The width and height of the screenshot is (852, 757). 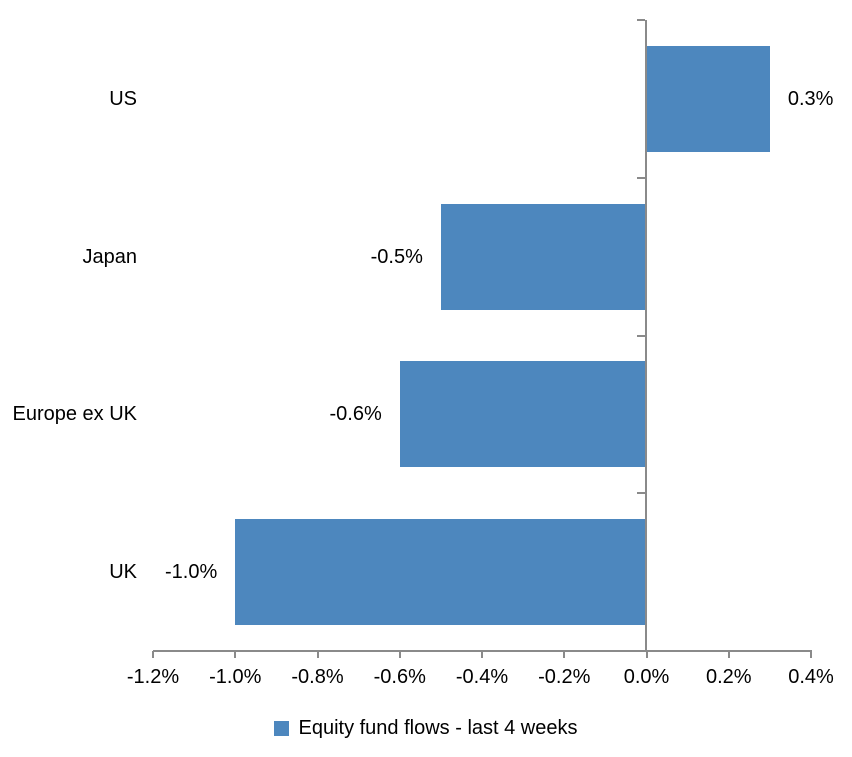 What do you see at coordinates (110, 256) in the screenshot?
I see `category-label: Japan` at bounding box center [110, 256].